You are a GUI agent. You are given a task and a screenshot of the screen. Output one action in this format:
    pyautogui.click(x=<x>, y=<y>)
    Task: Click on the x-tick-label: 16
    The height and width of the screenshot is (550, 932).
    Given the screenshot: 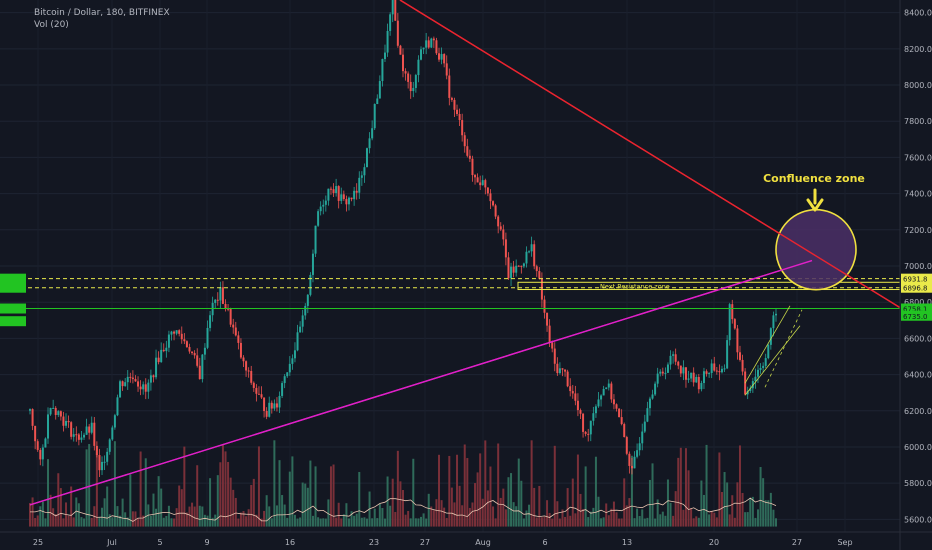 What is the action you would take?
    pyautogui.click(x=290, y=542)
    